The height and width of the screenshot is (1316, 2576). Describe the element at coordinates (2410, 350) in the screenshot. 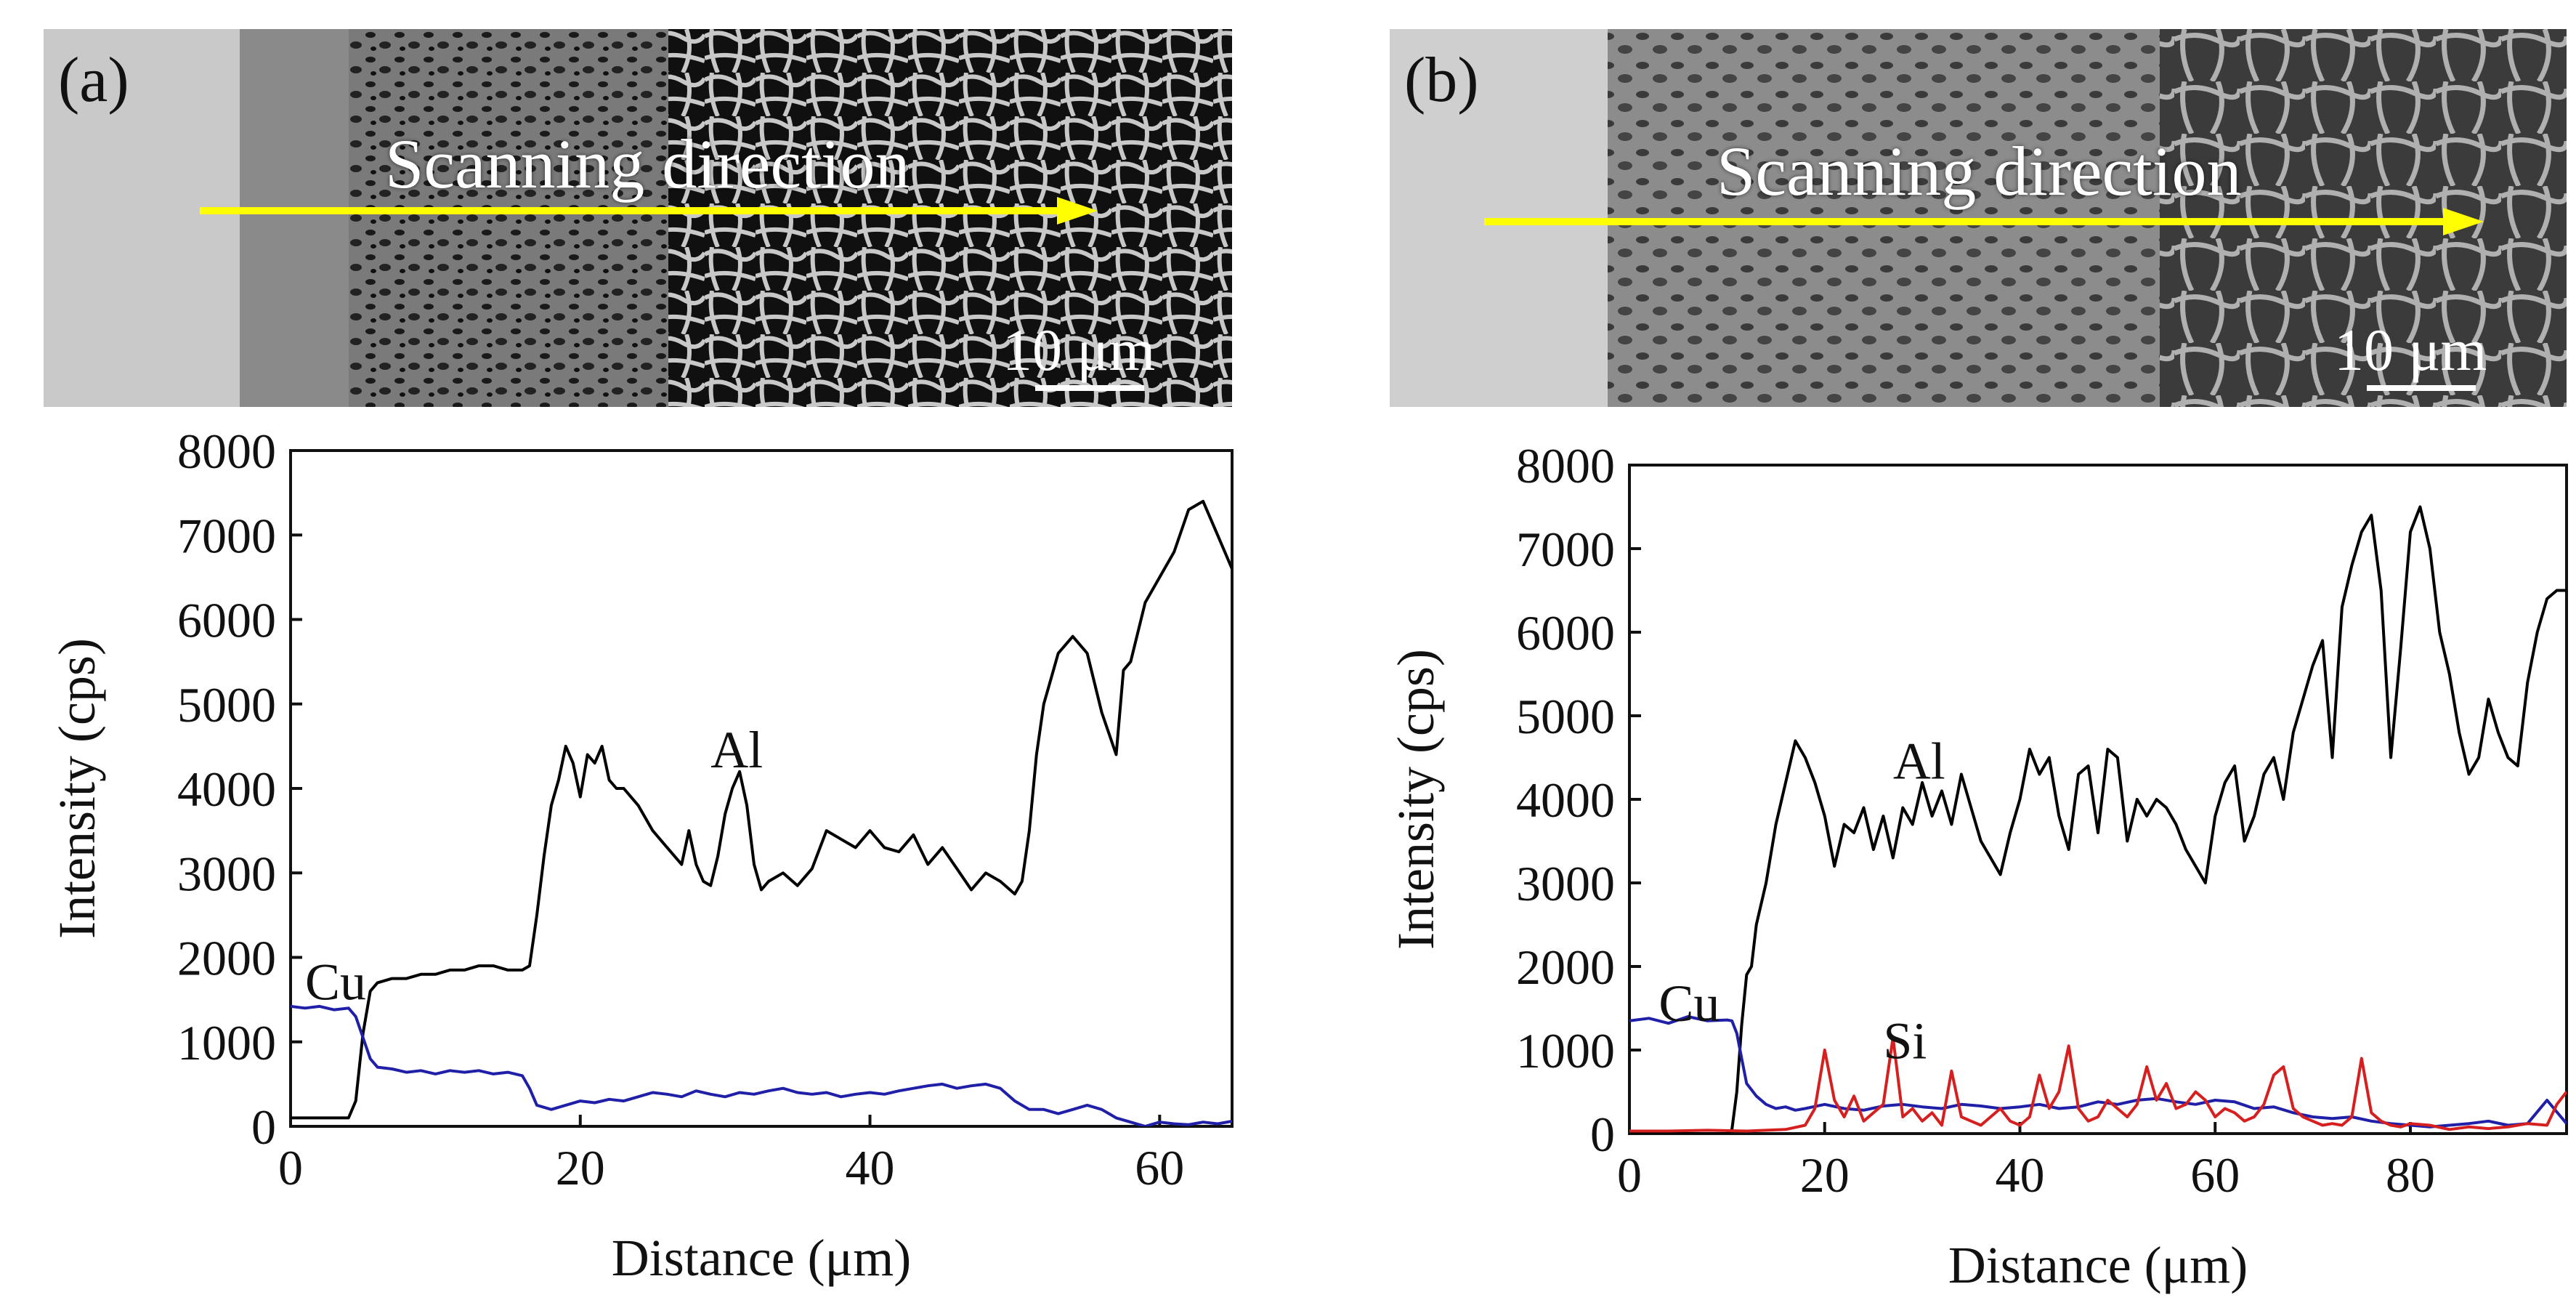

I see `scale-bar-label-b: 10 μm` at that location.